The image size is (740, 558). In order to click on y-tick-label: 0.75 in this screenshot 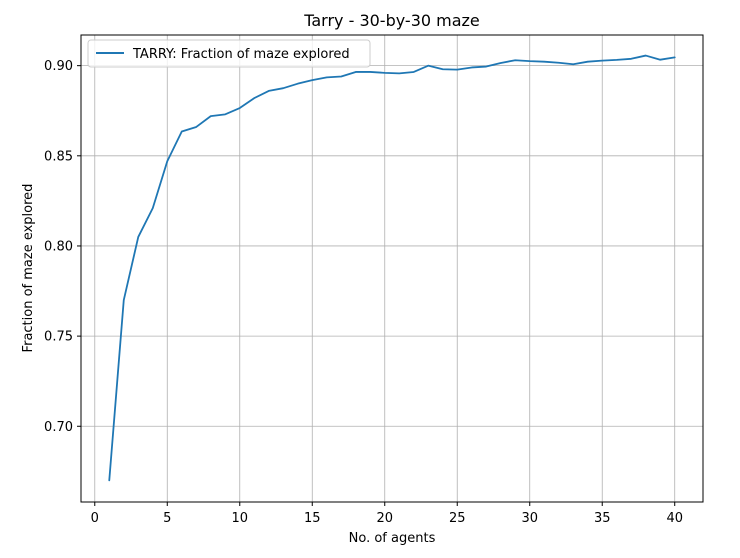, I will do `click(58, 337)`.